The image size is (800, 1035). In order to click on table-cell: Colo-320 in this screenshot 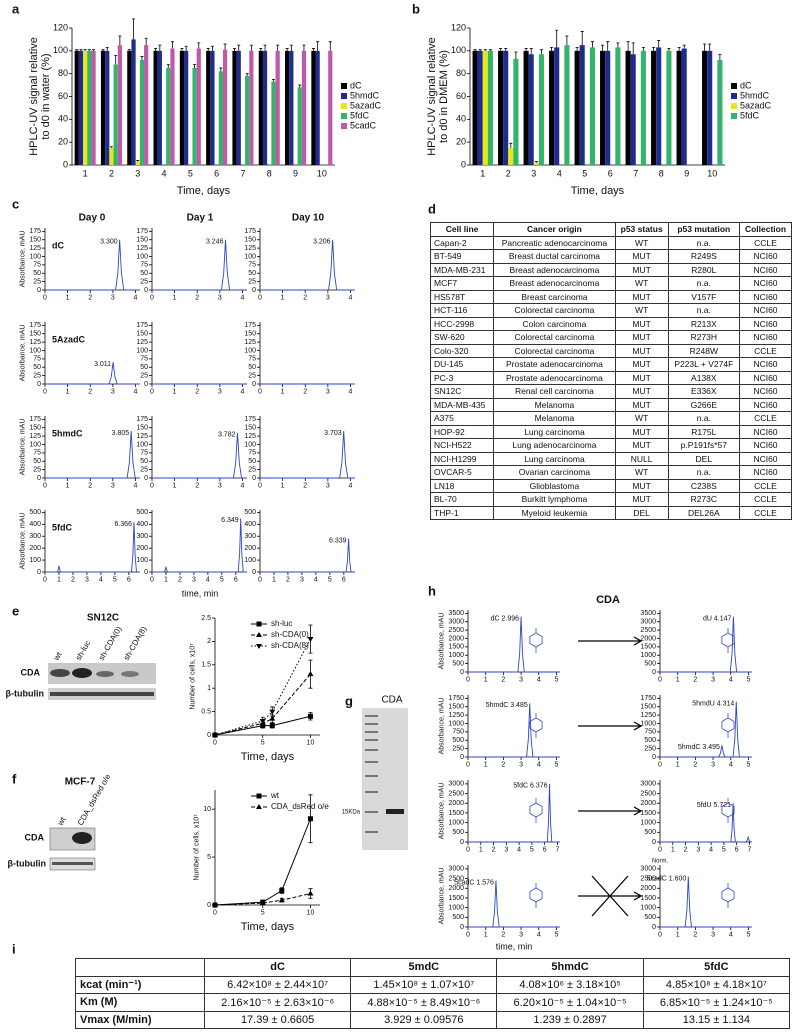, I will do `click(462, 350)`.